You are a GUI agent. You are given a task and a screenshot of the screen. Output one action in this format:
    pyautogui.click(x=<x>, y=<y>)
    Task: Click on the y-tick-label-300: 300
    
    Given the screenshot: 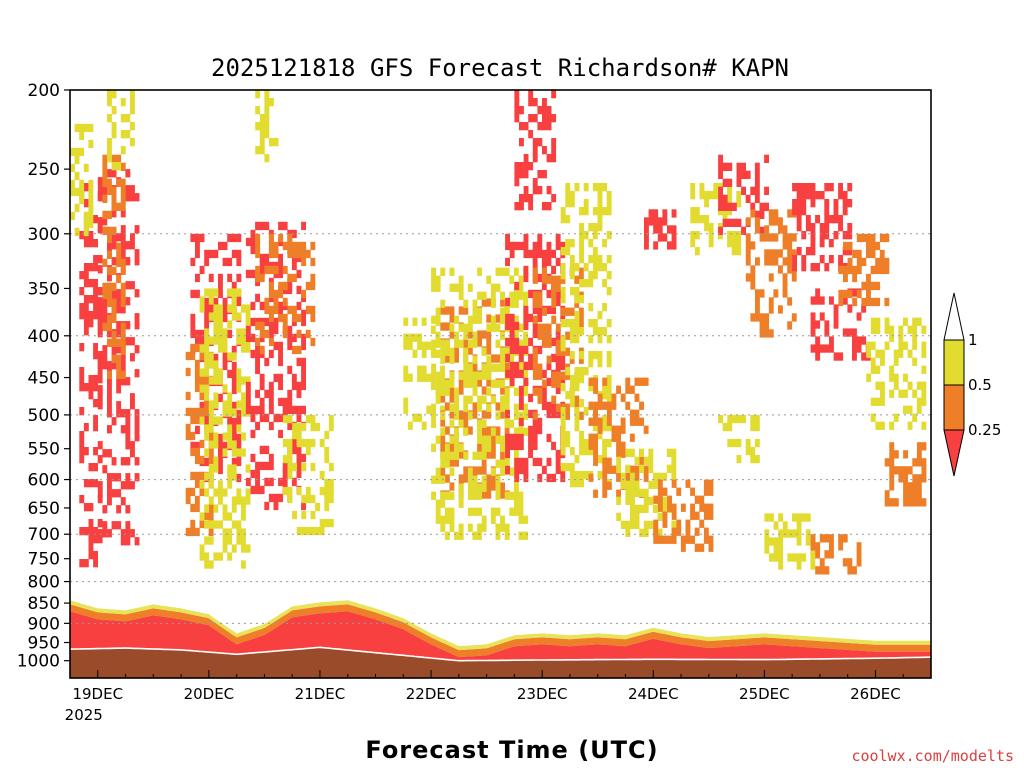 What is the action you would take?
    pyautogui.click(x=44, y=235)
    